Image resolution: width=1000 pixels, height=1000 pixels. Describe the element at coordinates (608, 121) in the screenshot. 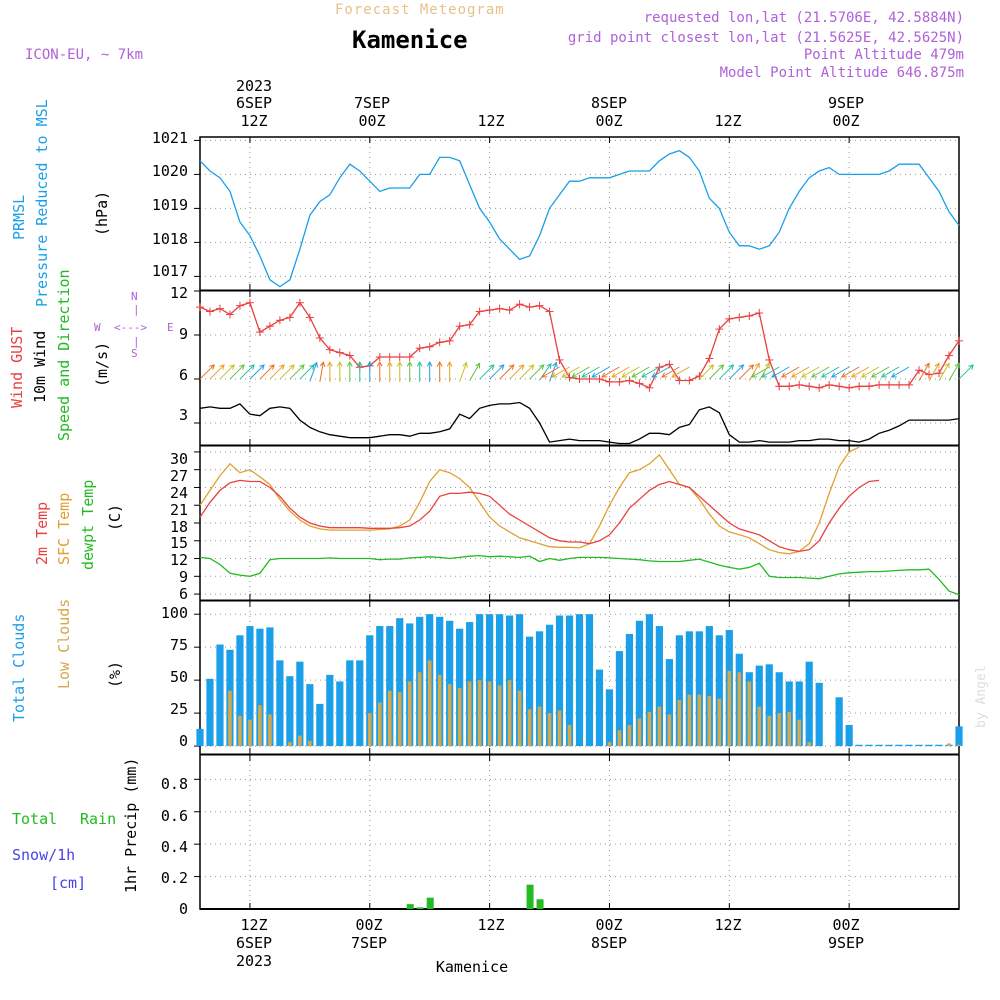

I see `top-axis-line3: 00Z` at that location.